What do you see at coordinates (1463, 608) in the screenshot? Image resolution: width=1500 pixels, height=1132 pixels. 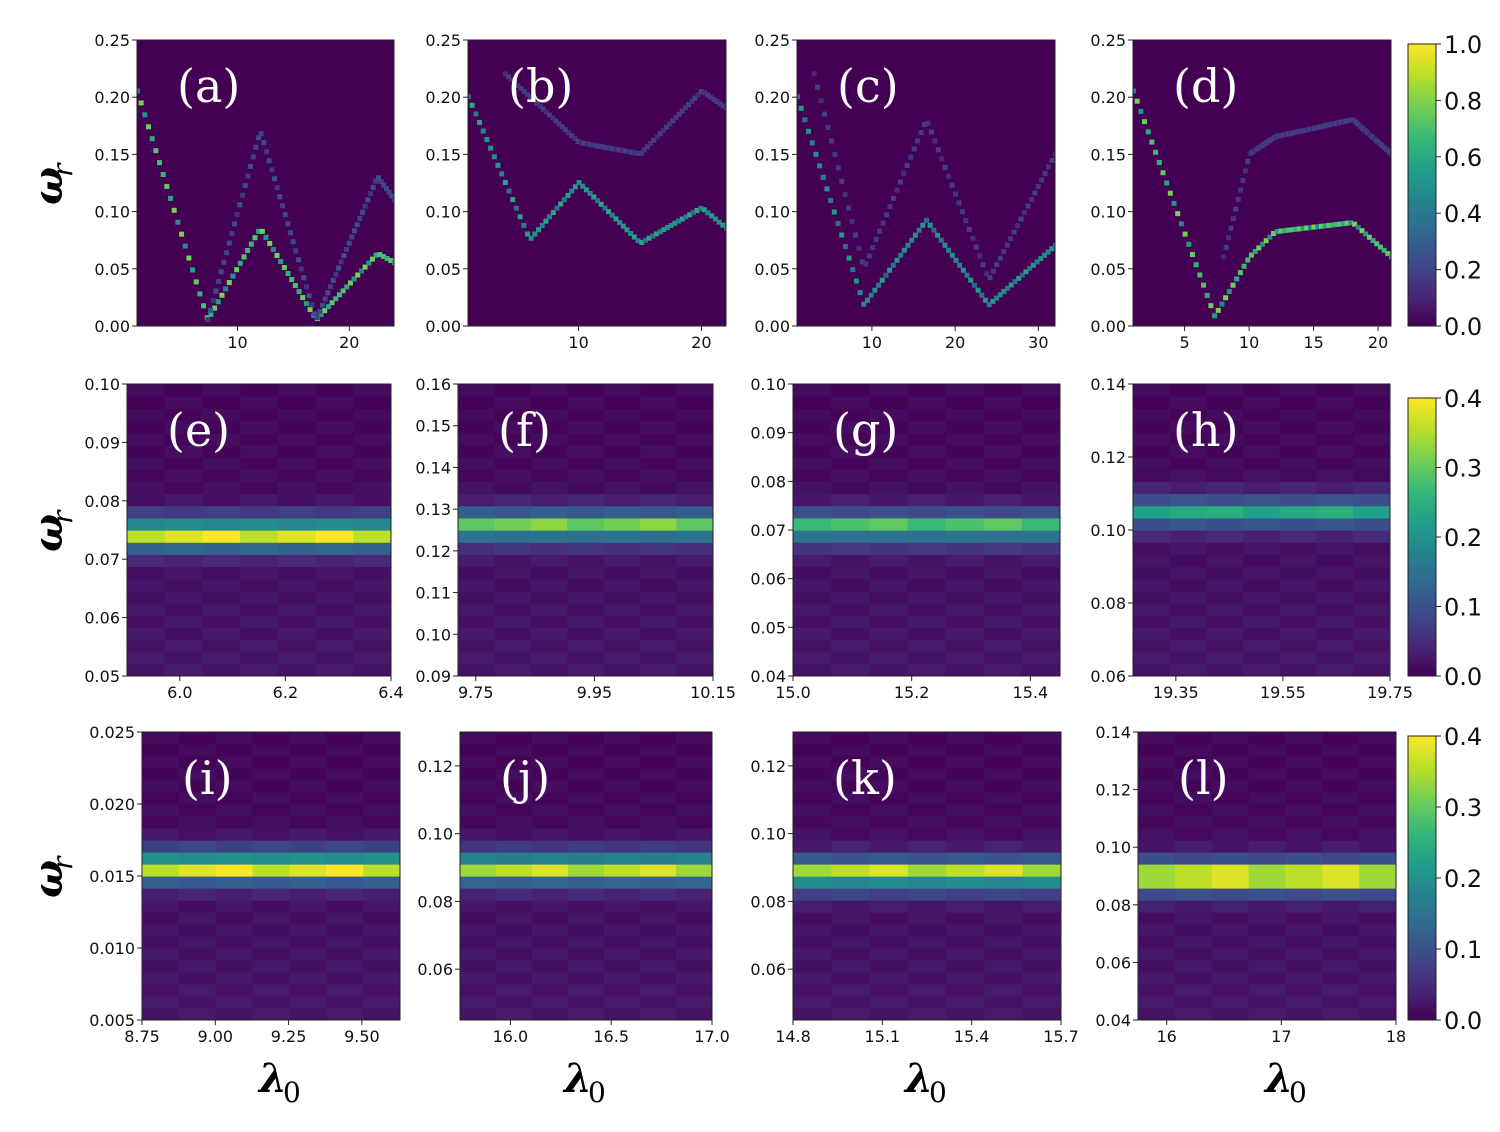 I see `colorbar-tick-label: 0.1` at bounding box center [1463, 608].